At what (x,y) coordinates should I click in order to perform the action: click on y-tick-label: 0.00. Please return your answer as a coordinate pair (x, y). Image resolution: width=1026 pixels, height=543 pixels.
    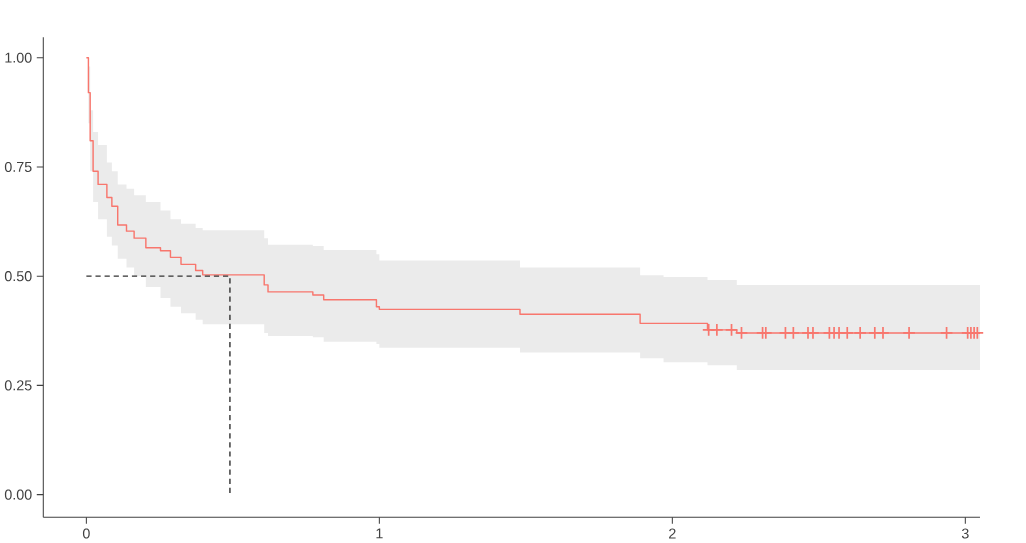
    Looking at the image, I should click on (18, 494).